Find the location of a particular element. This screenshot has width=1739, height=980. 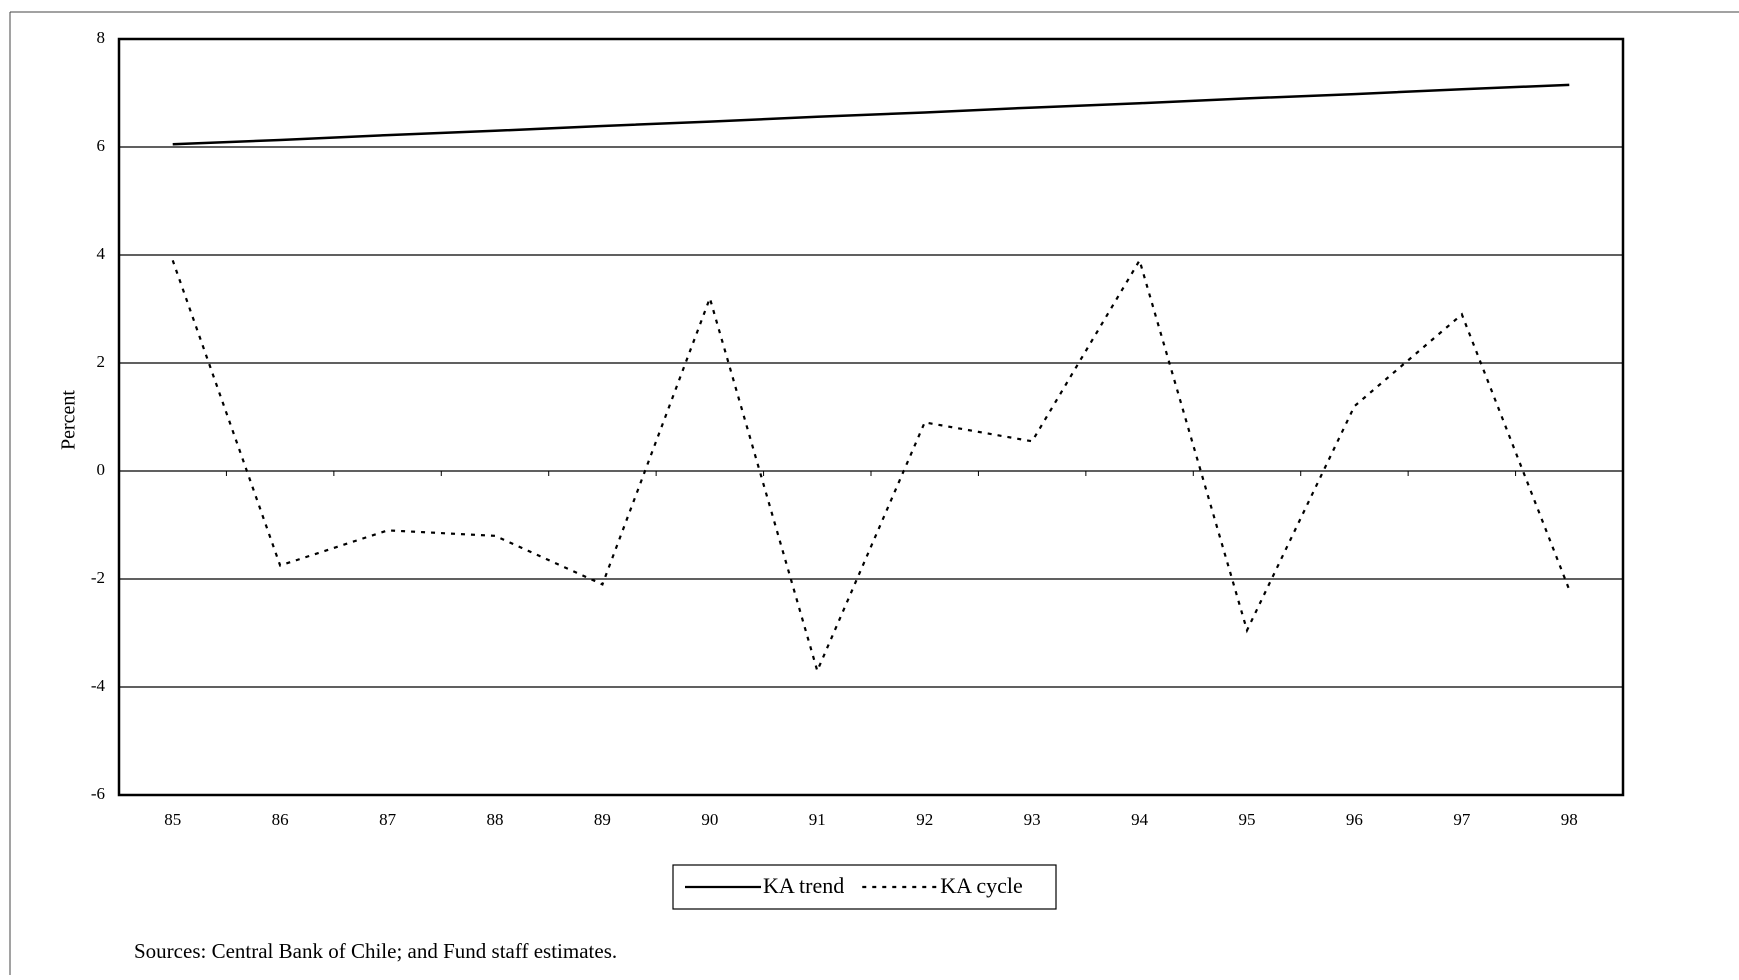

x-tick-label: 90 is located at coordinates (709, 819).